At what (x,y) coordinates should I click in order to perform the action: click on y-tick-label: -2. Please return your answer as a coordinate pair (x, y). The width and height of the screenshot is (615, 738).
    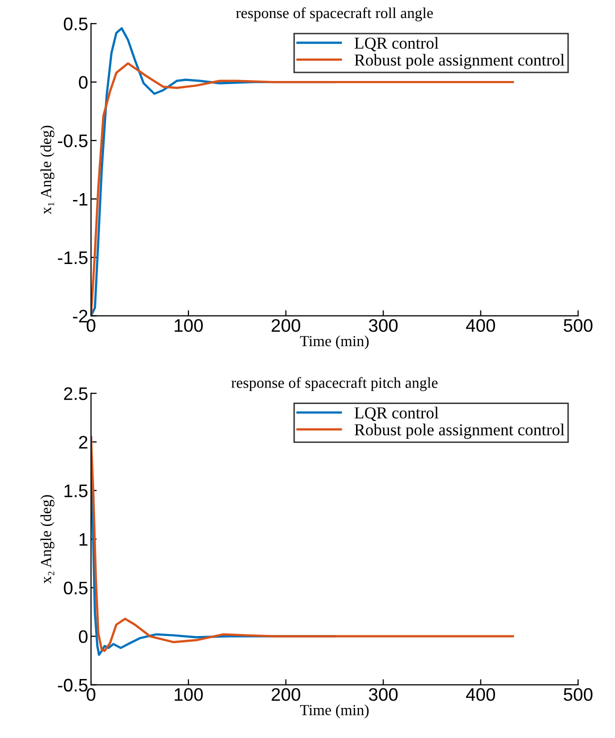
    Looking at the image, I should click on (80, 316).